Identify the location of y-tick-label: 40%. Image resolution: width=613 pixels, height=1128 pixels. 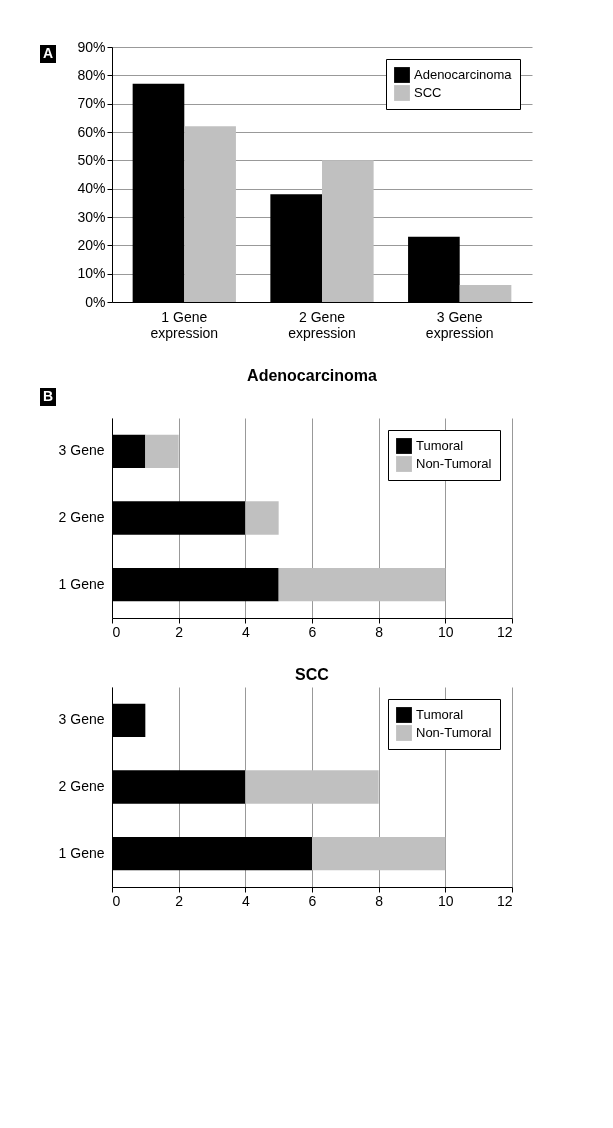
(91, 188).